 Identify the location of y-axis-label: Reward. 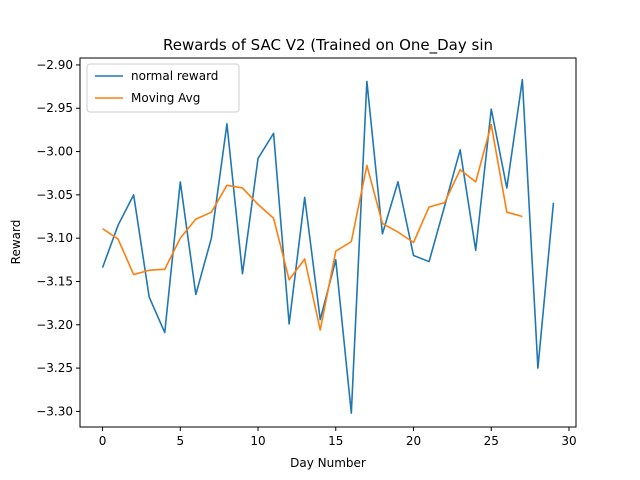
(16, 242).